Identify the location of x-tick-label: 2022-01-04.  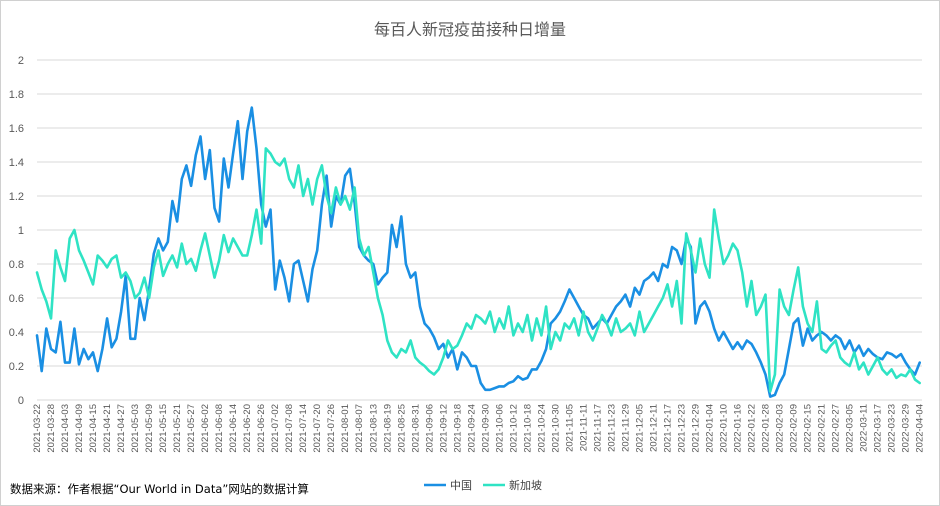
(710, 428).